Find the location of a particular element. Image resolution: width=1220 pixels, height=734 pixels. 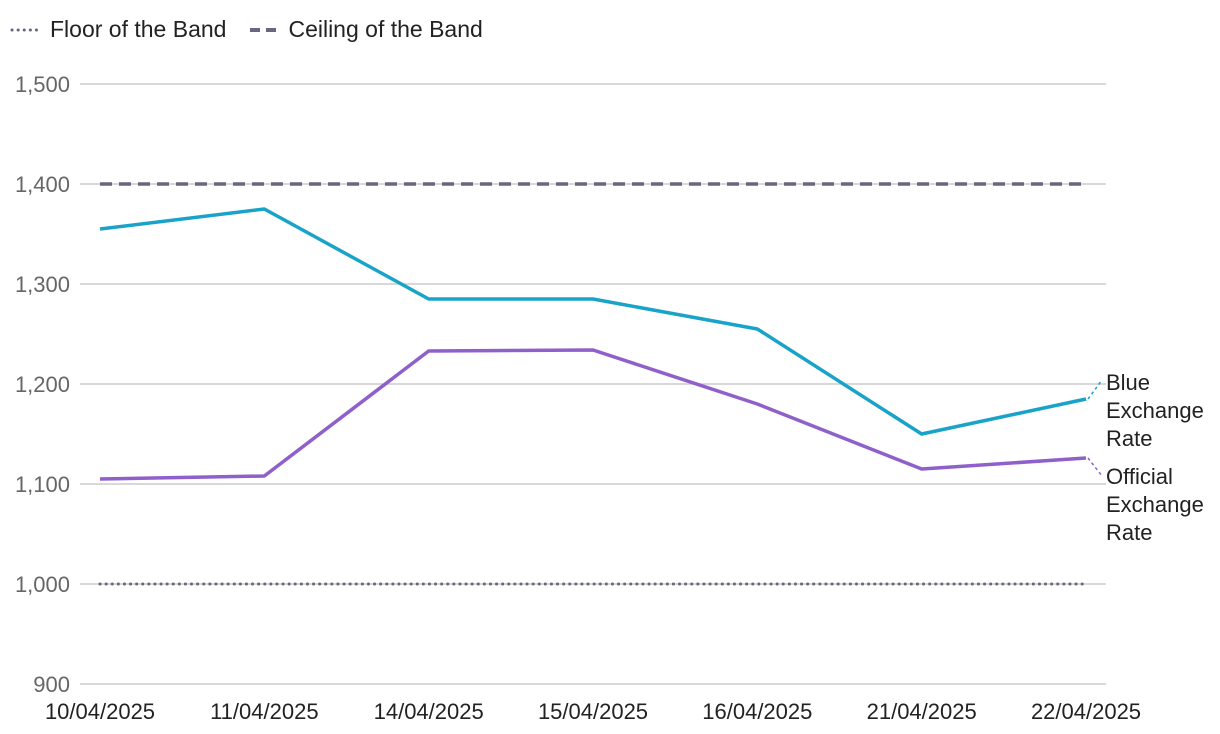

legend-item-floor: Floor of the Band is located at coordinates (118, 29).